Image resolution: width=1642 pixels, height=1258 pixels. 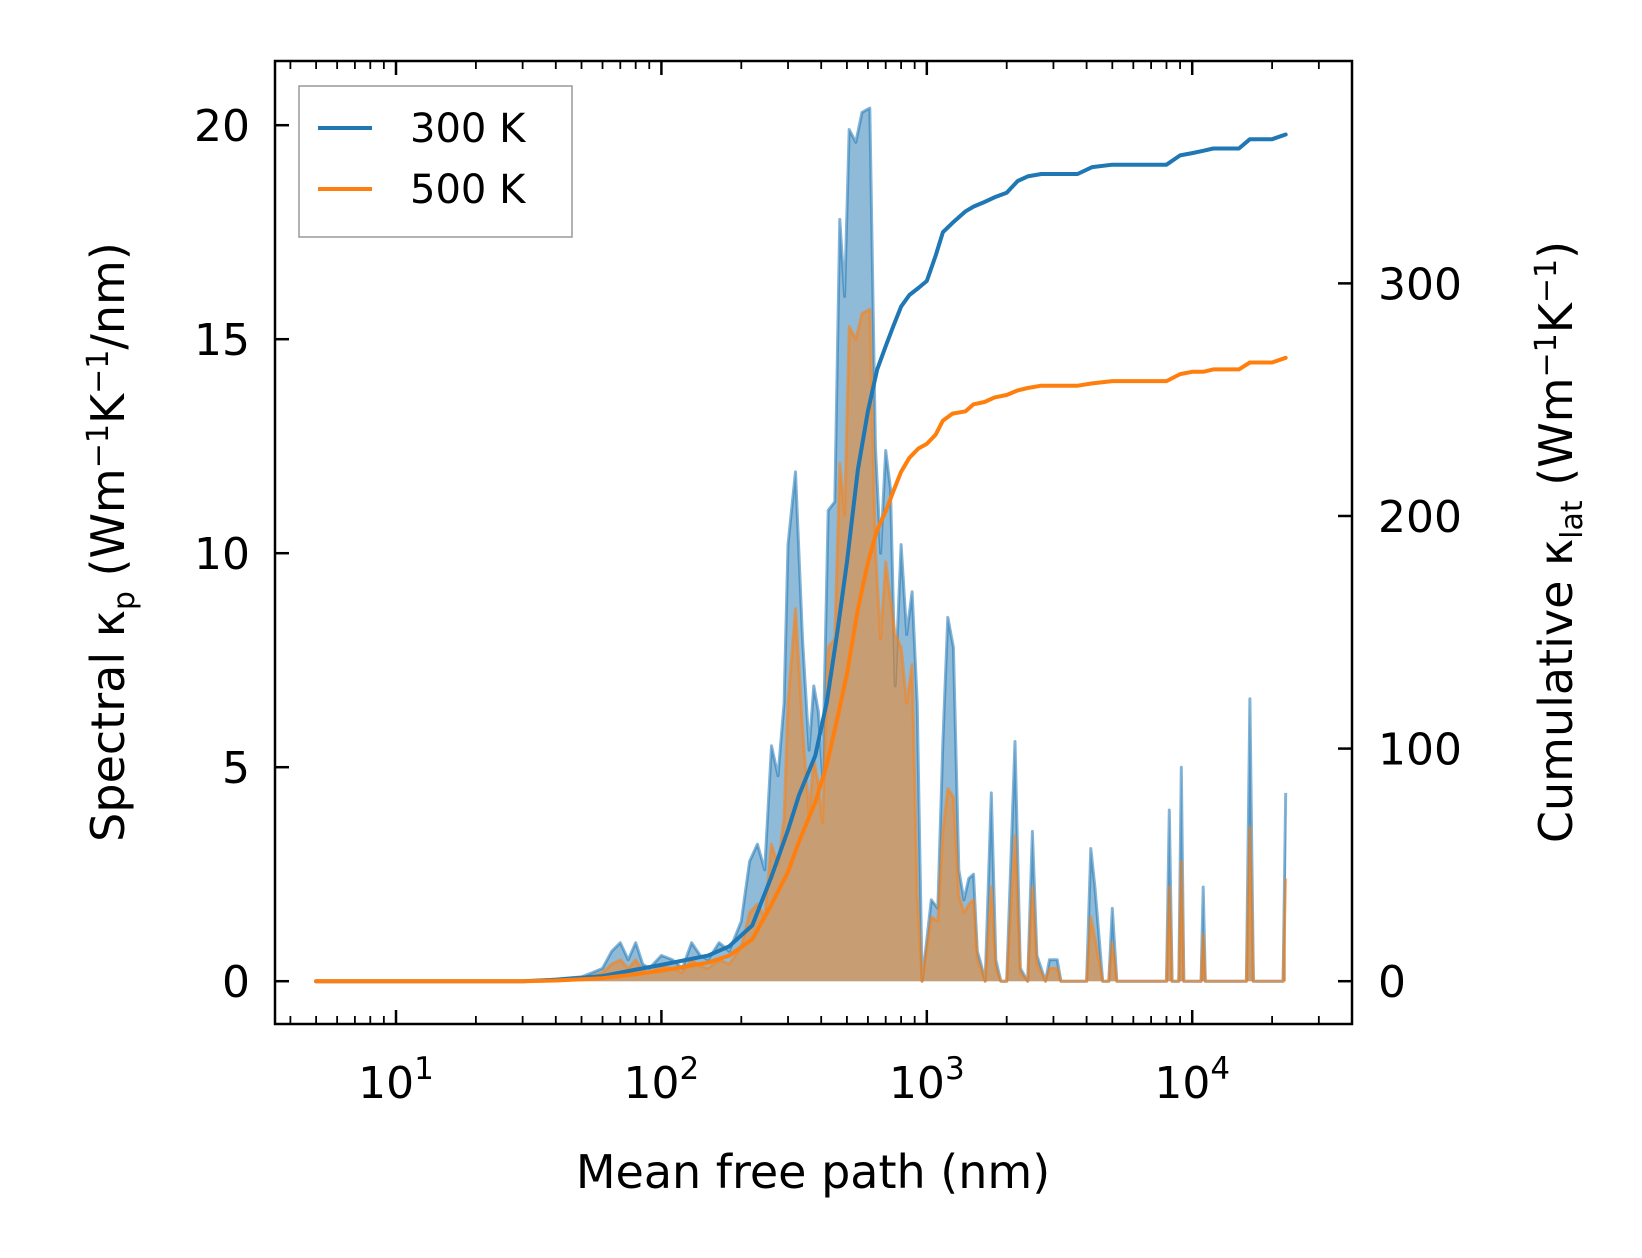 What do you see at coordinates (108, 408) in the screenshot?
I see `y-left-label-k: K` at bounding box center [108, 408].